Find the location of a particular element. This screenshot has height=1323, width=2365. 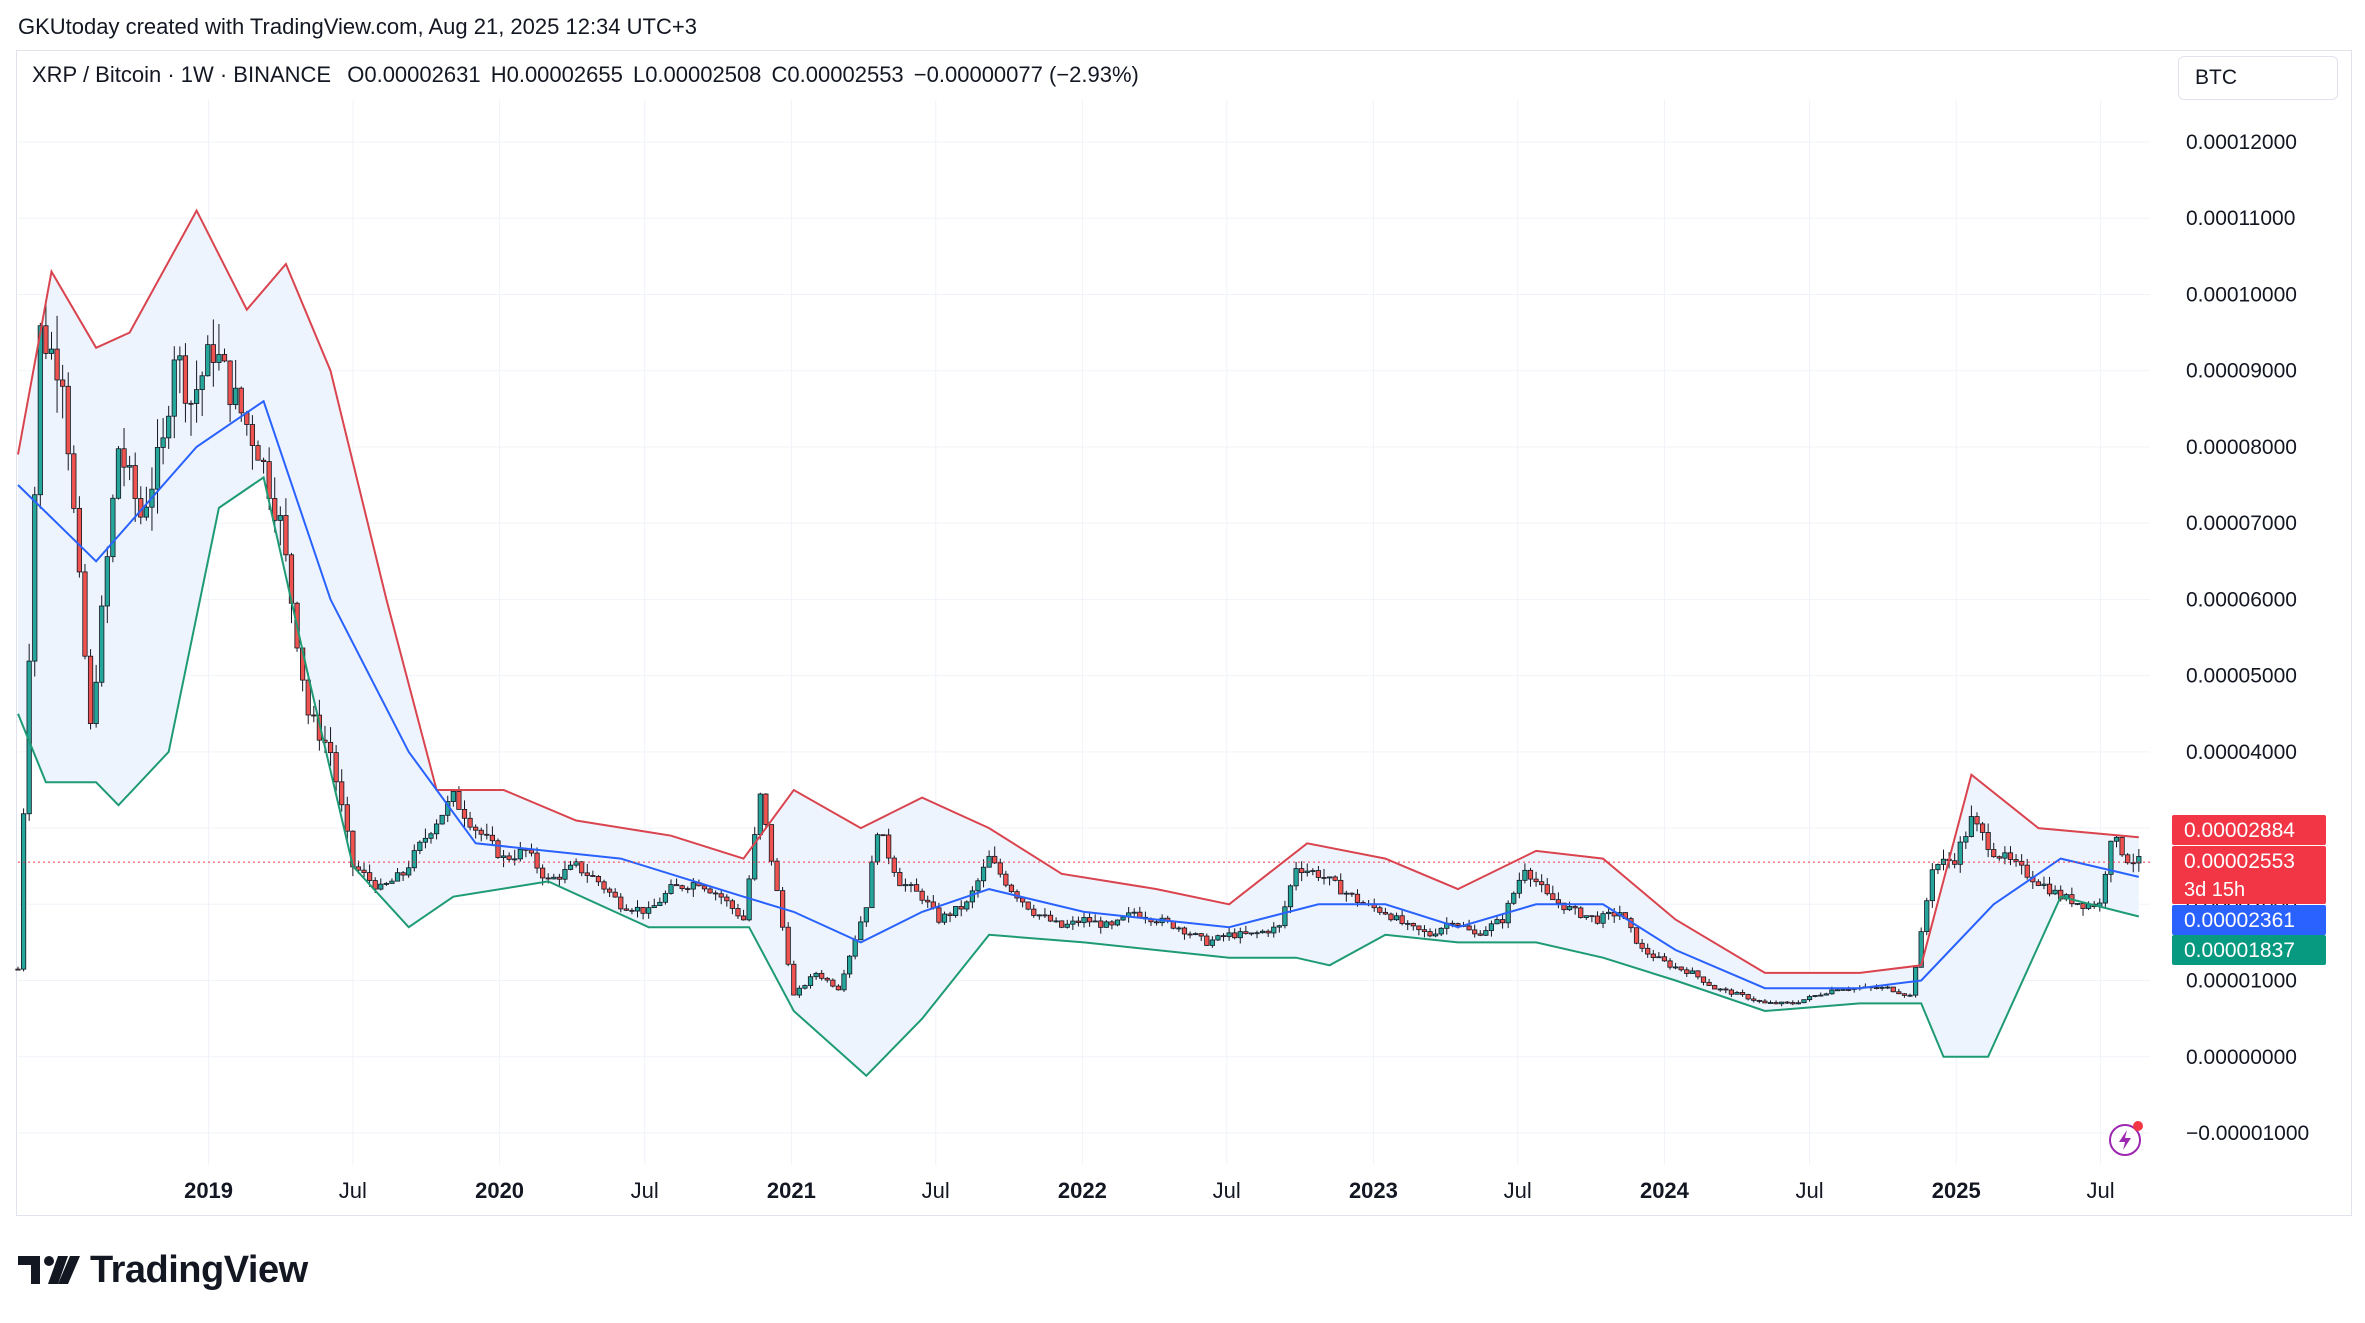

y-tick-label: 0.00008000 is located at coordinates (2241, 447).